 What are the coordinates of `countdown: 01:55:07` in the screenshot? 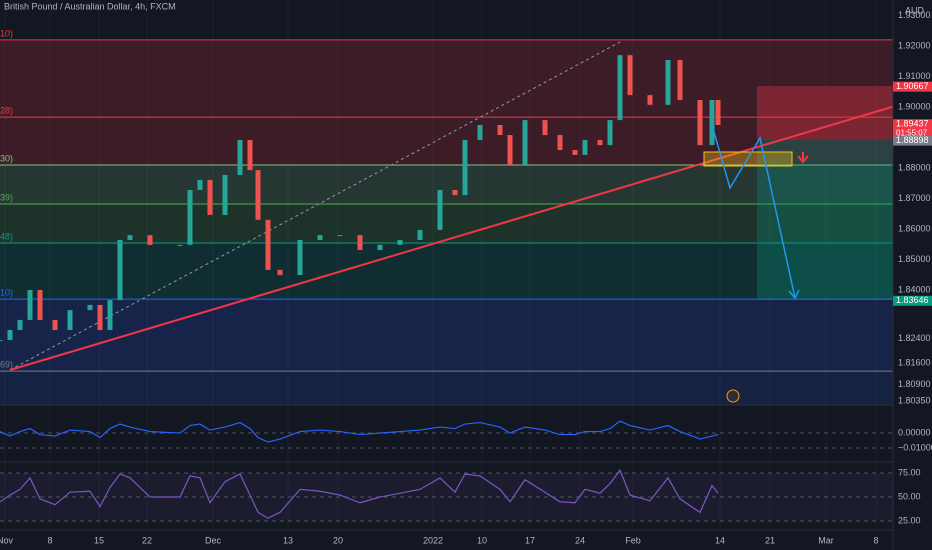 It's located at (912, 132).